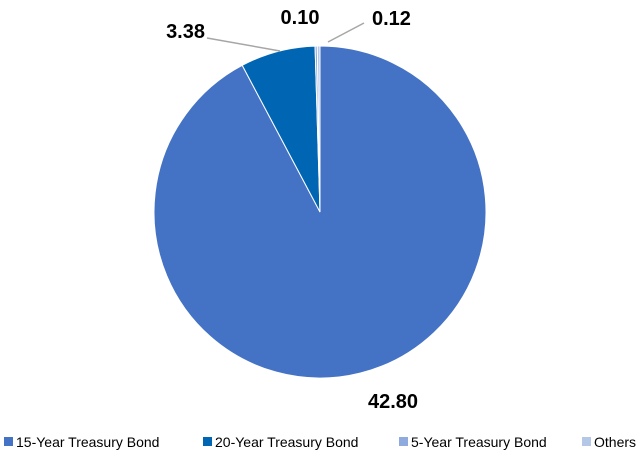 The height and width of the screenshot is (460, 638). I want to click on legend-swatch-15-year-treasury-bond, so click(8, 441).